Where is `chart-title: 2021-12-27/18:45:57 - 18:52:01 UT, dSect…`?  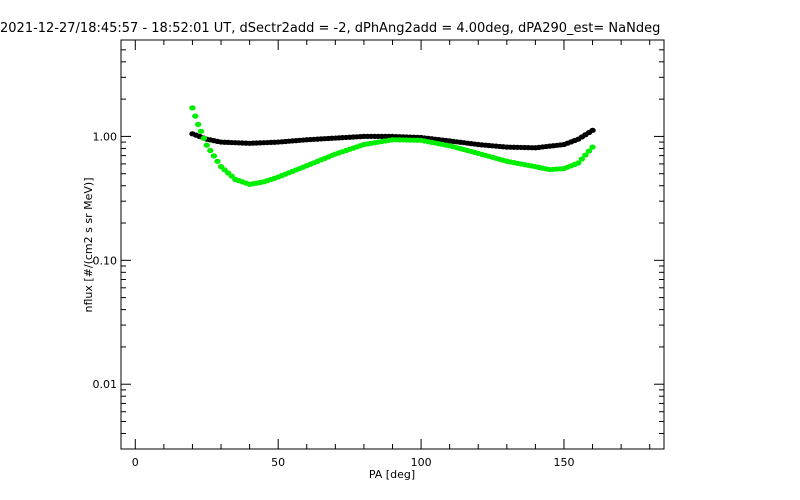
chart-title: 2021-12-27/18:45:57 - 18:52:01 UT, dSect… is located at coordinates (330, 28).